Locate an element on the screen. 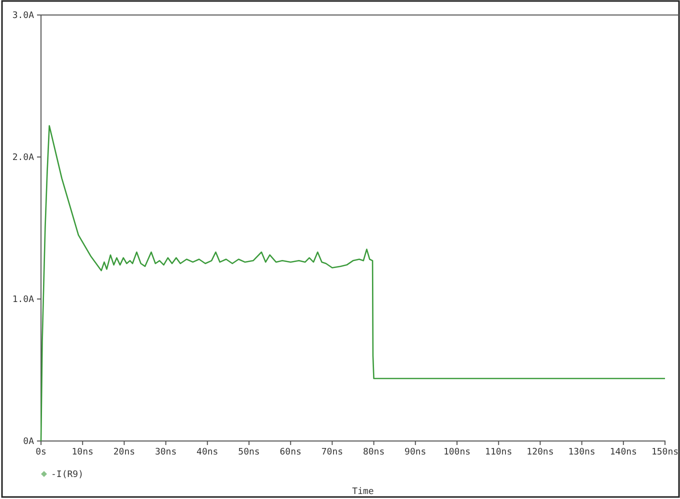 The image size is (680, 499). x-tick-label: 20ns is located at coordinates (124, 452).